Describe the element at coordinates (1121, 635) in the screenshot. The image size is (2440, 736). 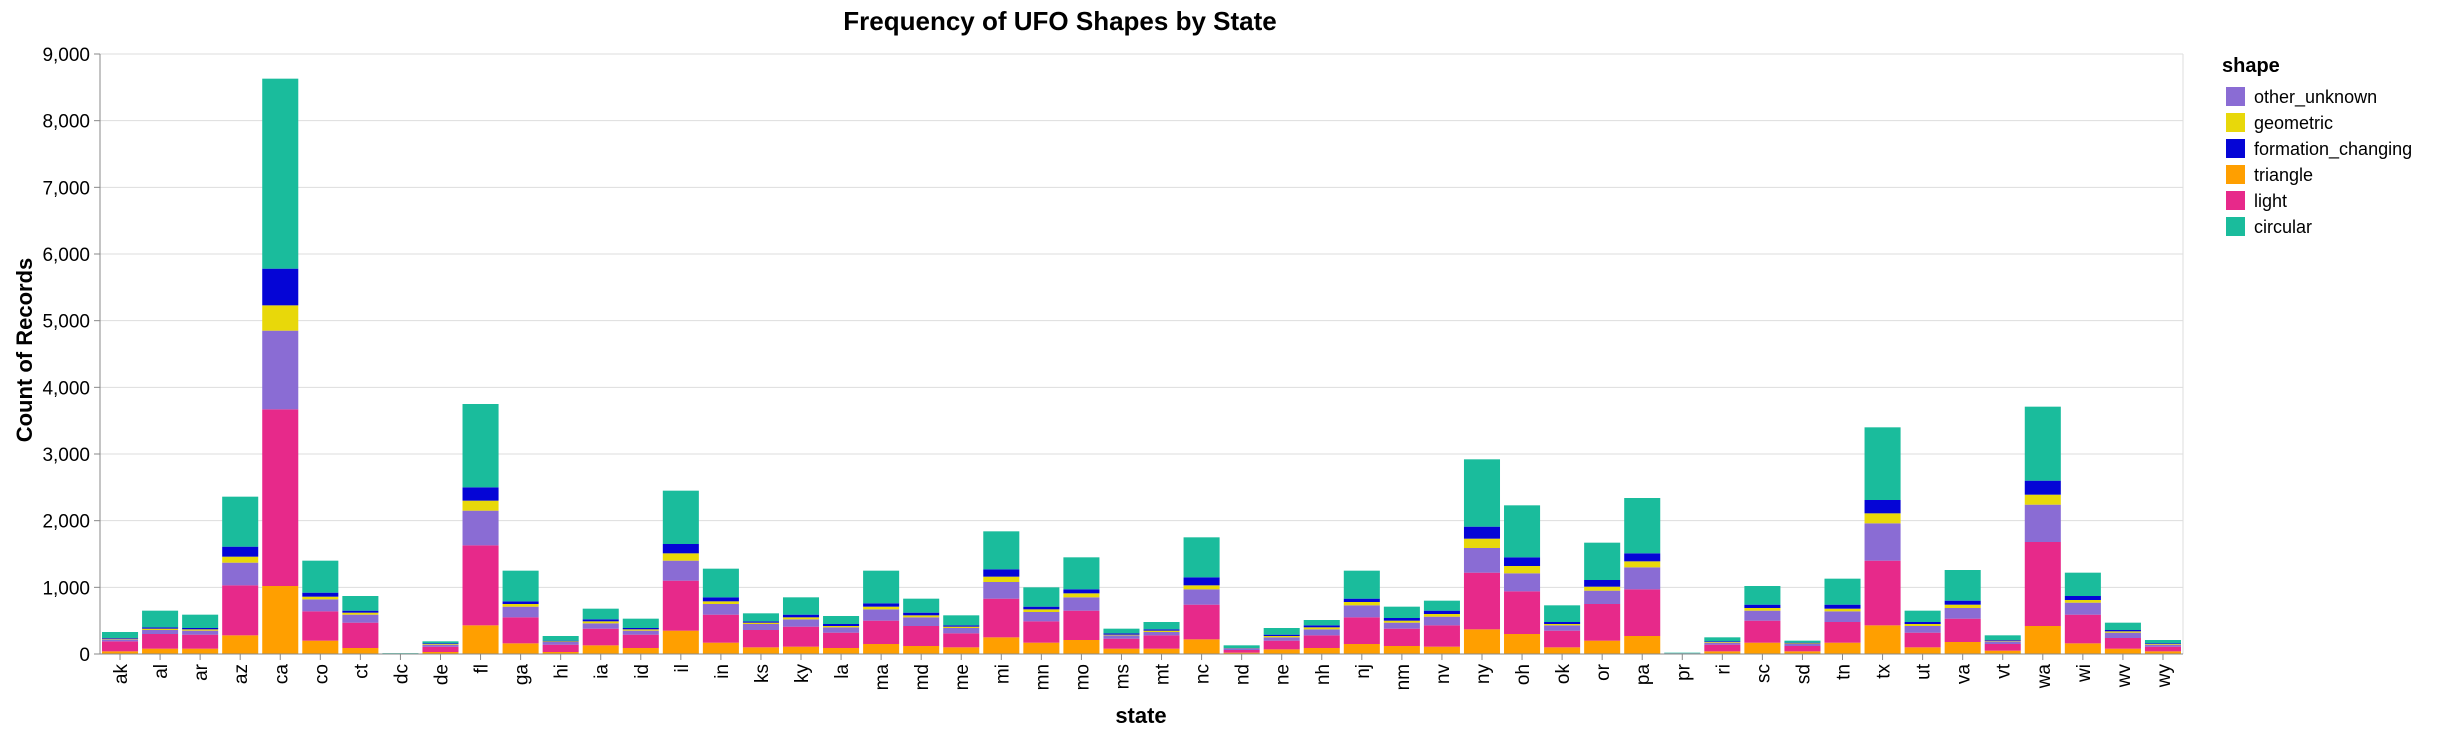
I see `bar-segment-ms-geometric` at that location.